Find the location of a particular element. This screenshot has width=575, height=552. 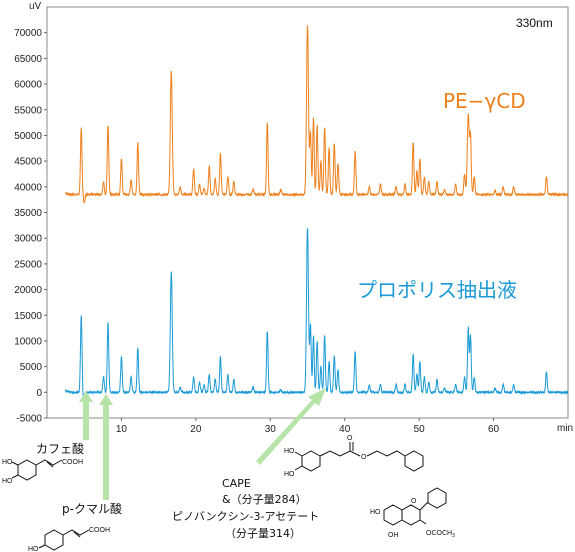

pinobanksin-ring-o: O is located at coordinates (414, 501).